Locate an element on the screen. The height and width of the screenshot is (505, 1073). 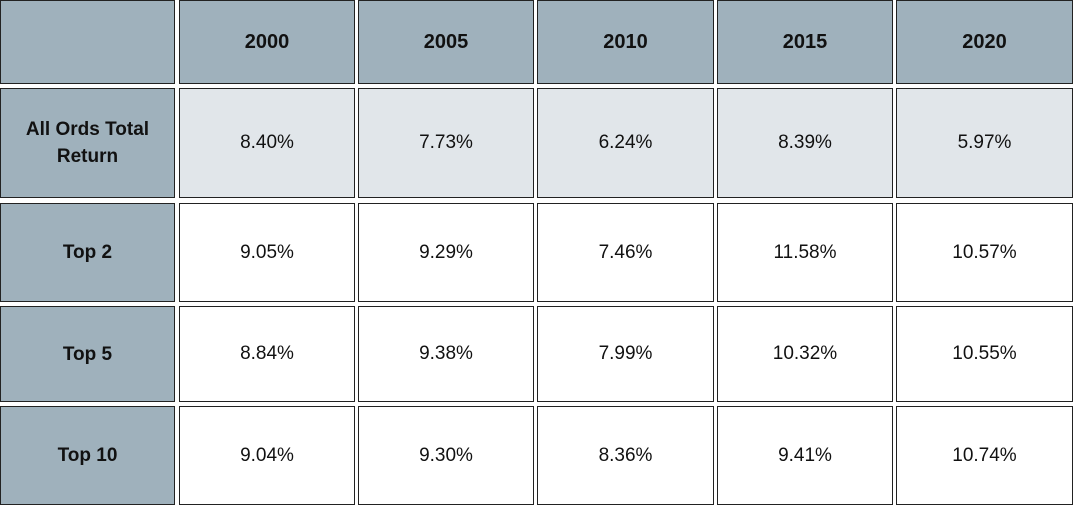
table-cell: 8.40% is located at coordinates (267, 143).